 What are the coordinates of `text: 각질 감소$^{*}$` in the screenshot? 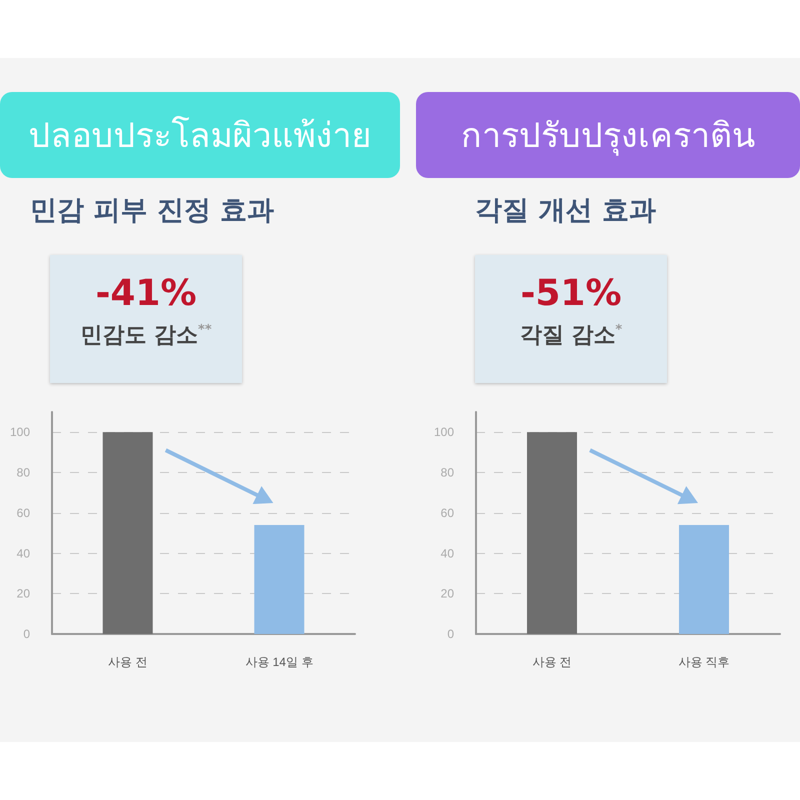 It's located at (571, 336).